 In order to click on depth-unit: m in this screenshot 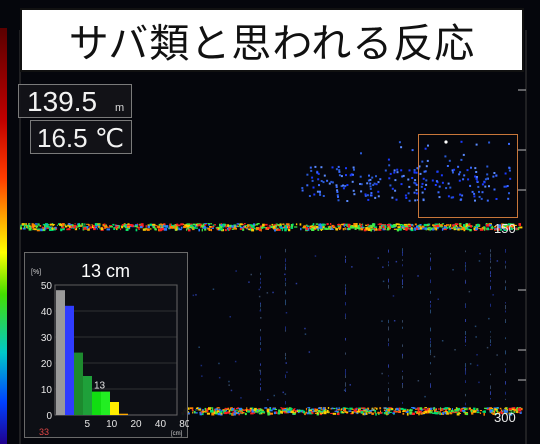, I will do `click(120, 108)`.